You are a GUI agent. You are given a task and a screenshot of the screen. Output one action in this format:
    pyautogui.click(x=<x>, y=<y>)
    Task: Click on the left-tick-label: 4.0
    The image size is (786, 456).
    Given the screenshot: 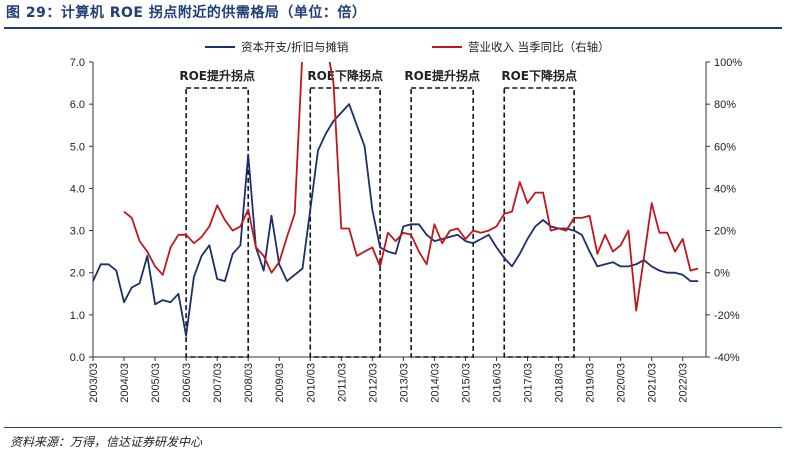 What is the action you would take?
    pyautogui.click(x=77, y=189)
    